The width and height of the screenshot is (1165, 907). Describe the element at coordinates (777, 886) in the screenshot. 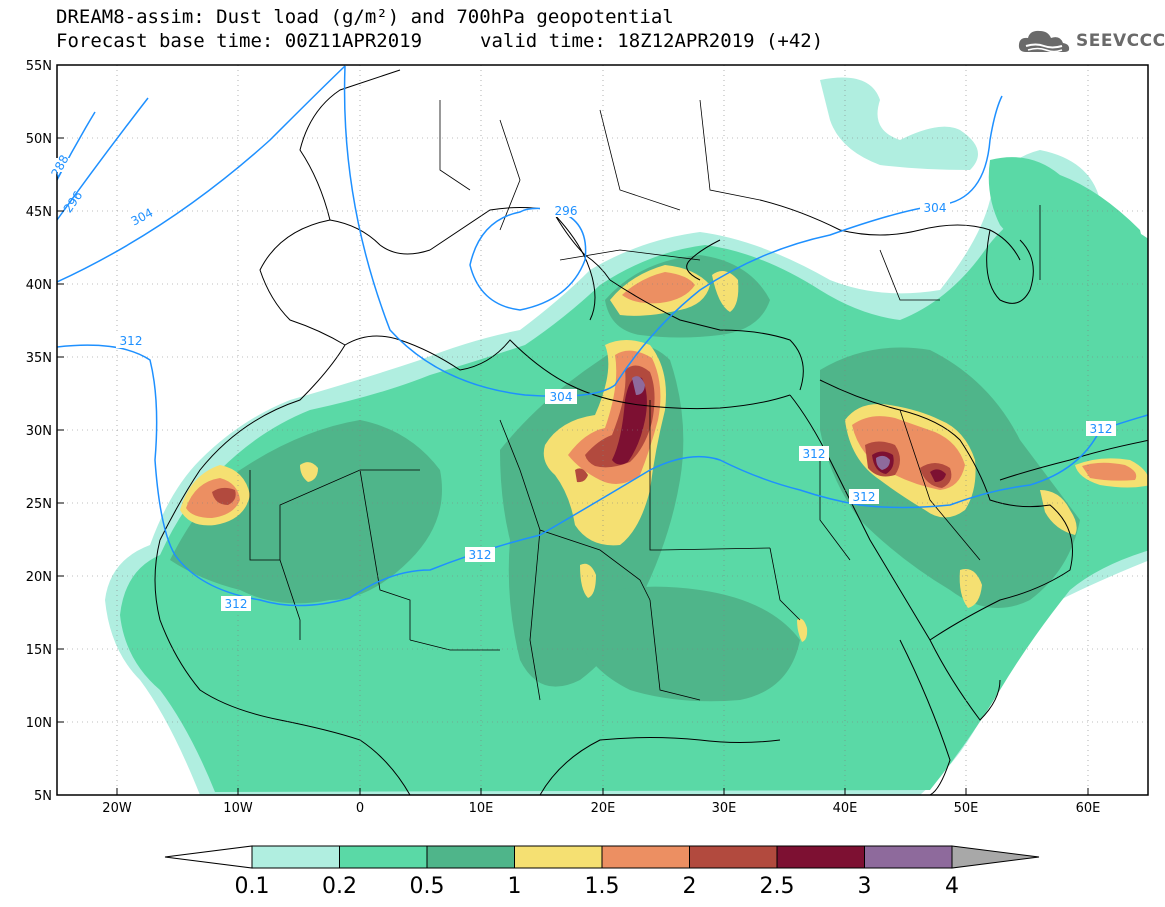

I see `colorbar-label: 2.5` at that location.